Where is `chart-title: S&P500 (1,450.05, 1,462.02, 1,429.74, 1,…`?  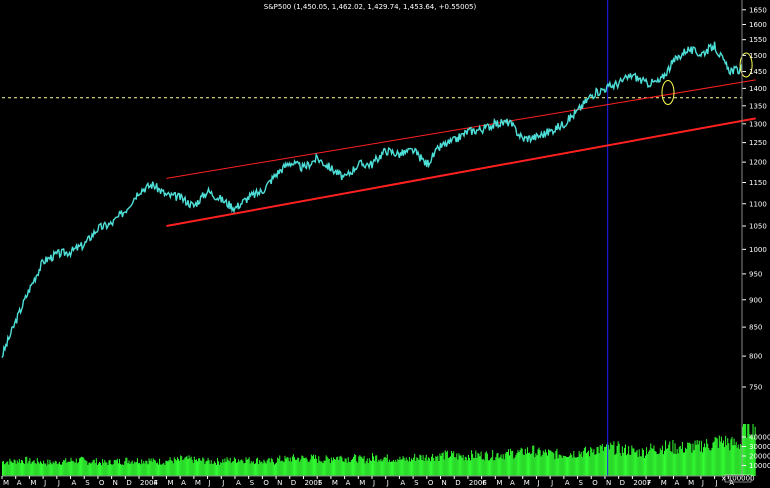
chart-title: S&P500 (1,450.05, 1,462.02, 1,429.74, 1,… is located at coordinates (370, 7).